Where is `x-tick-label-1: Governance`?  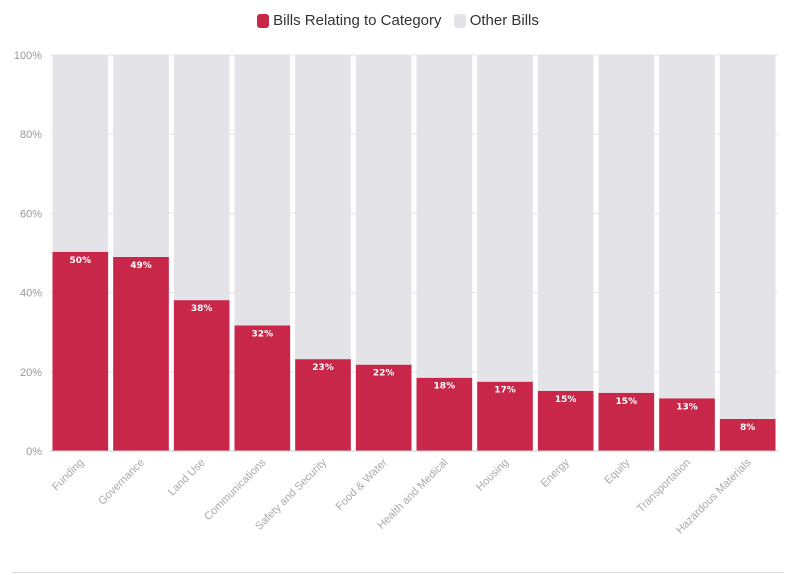 x-tick-label-1: Governance is located at coordinates (121, 482).